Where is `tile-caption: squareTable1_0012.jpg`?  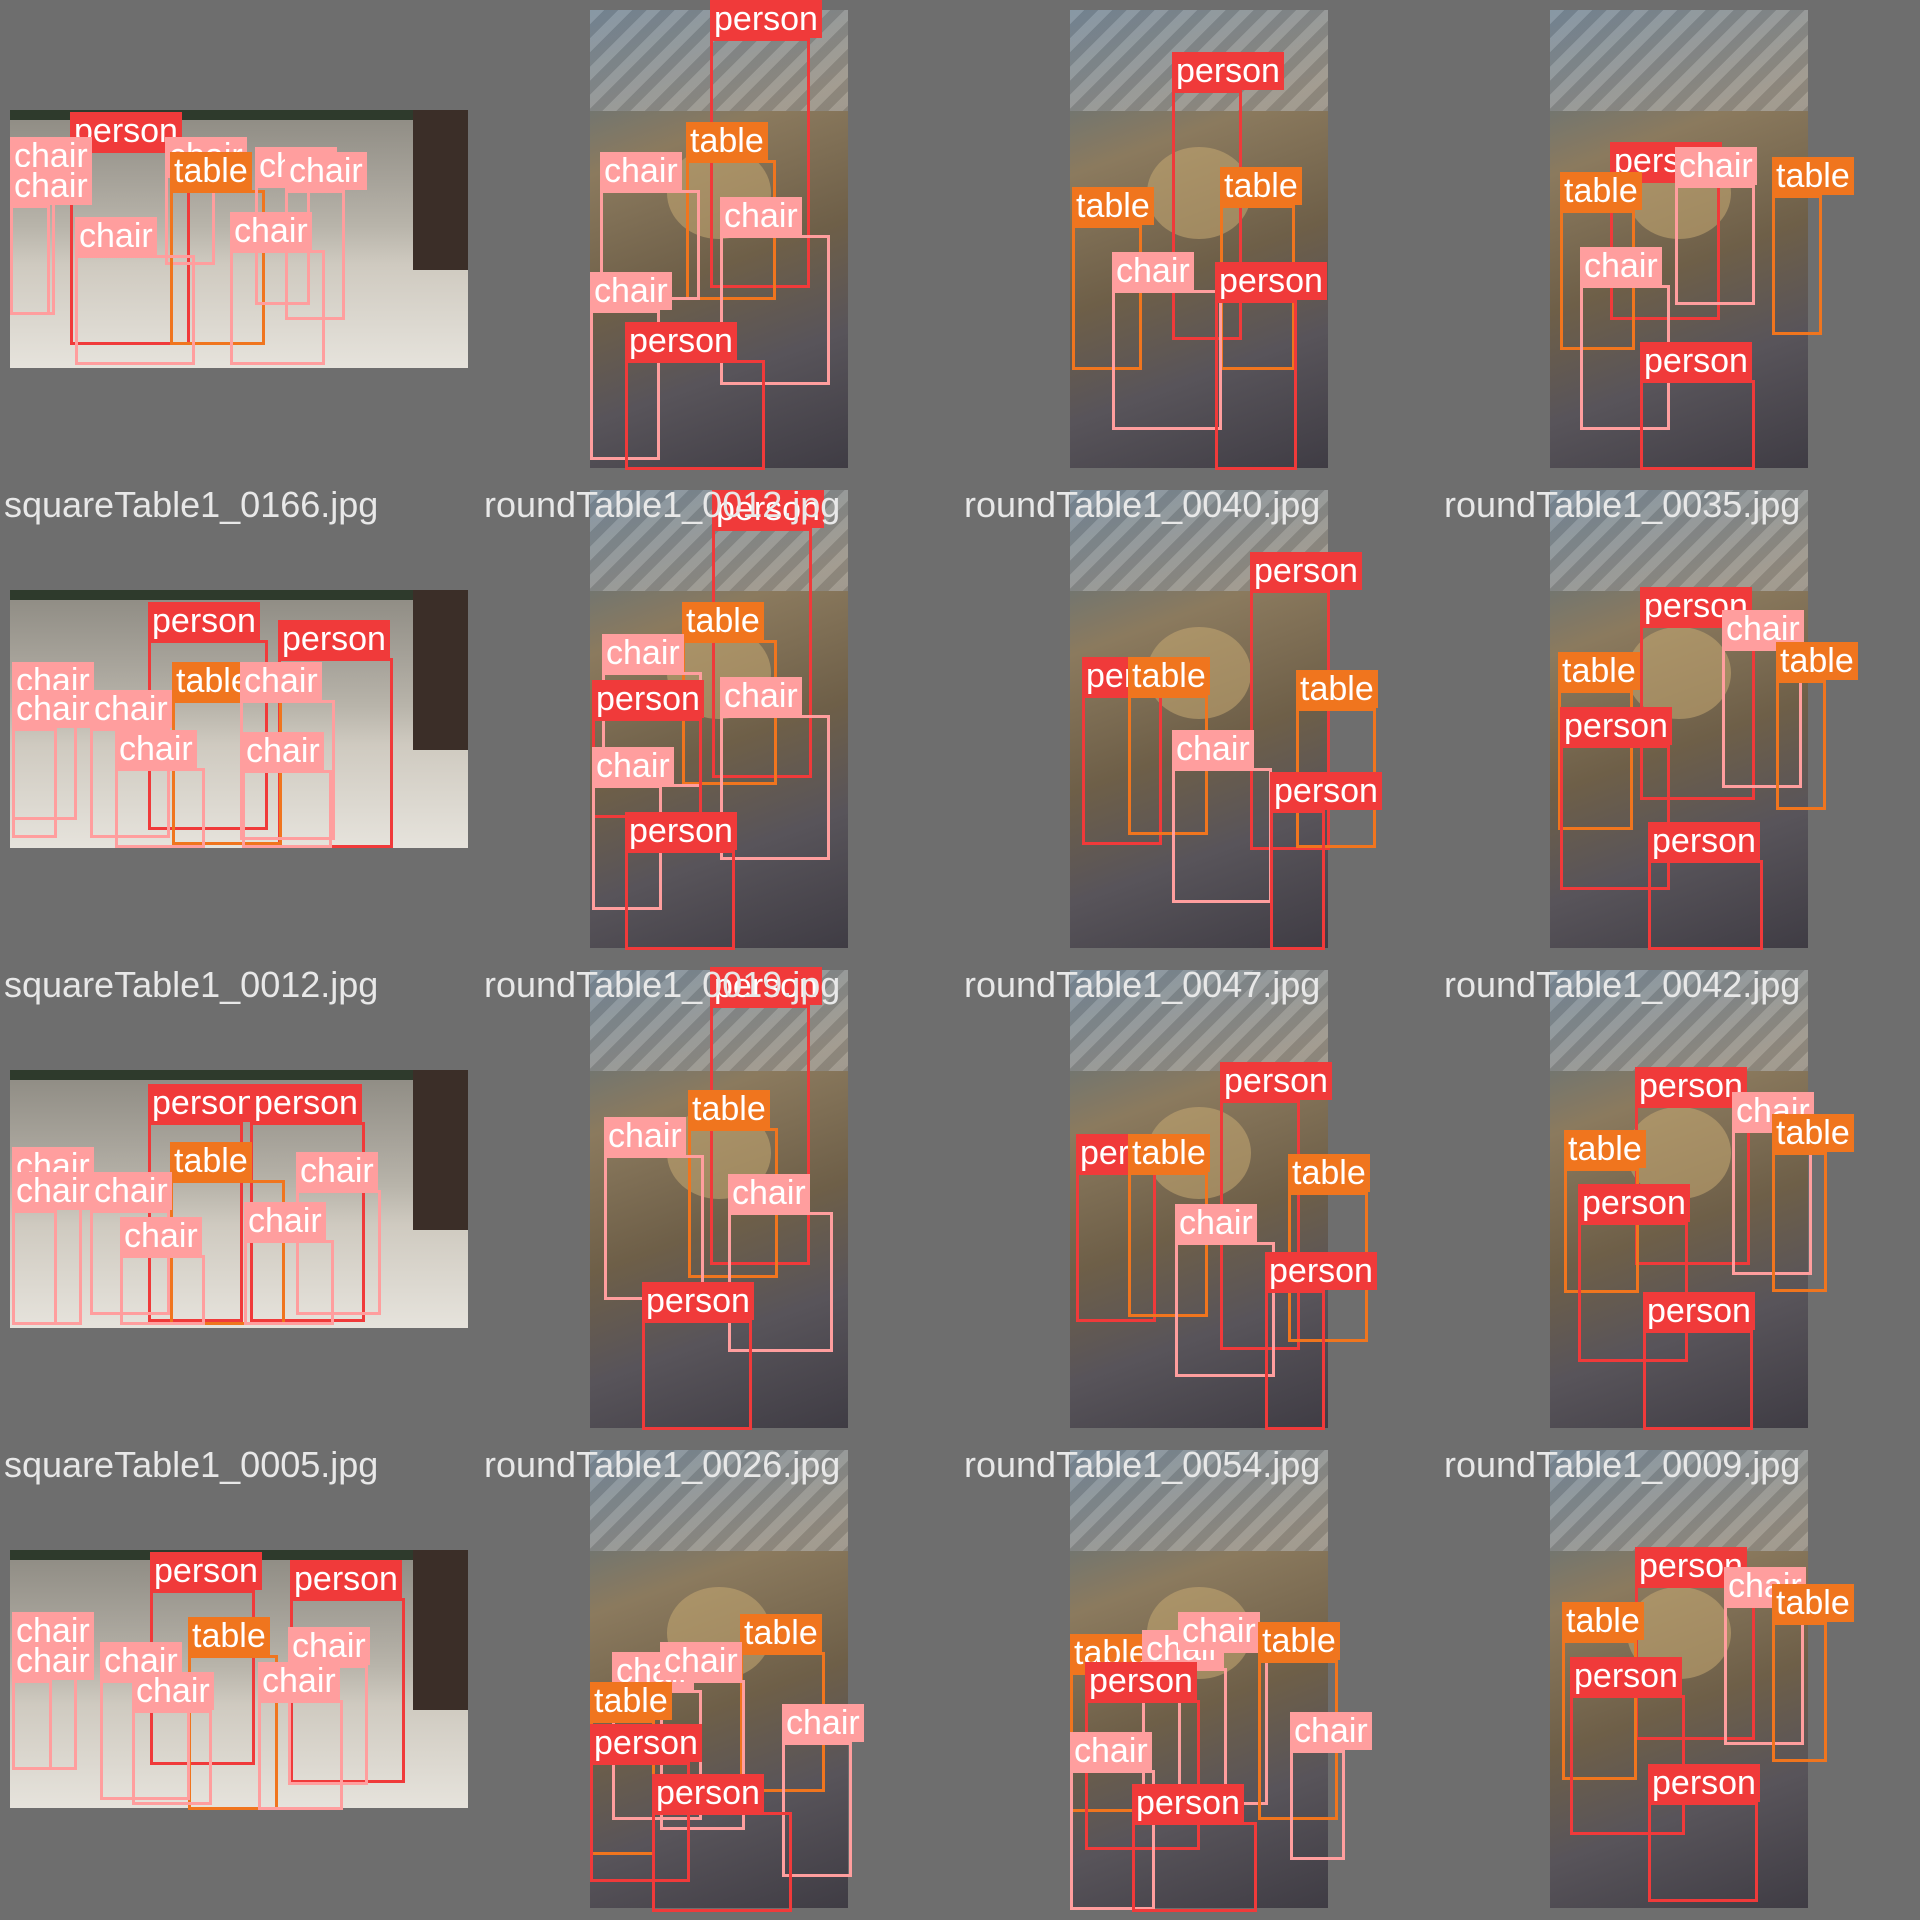 tile-caption: squareTable1_0012.jpg is located at coordinates (191, 984).